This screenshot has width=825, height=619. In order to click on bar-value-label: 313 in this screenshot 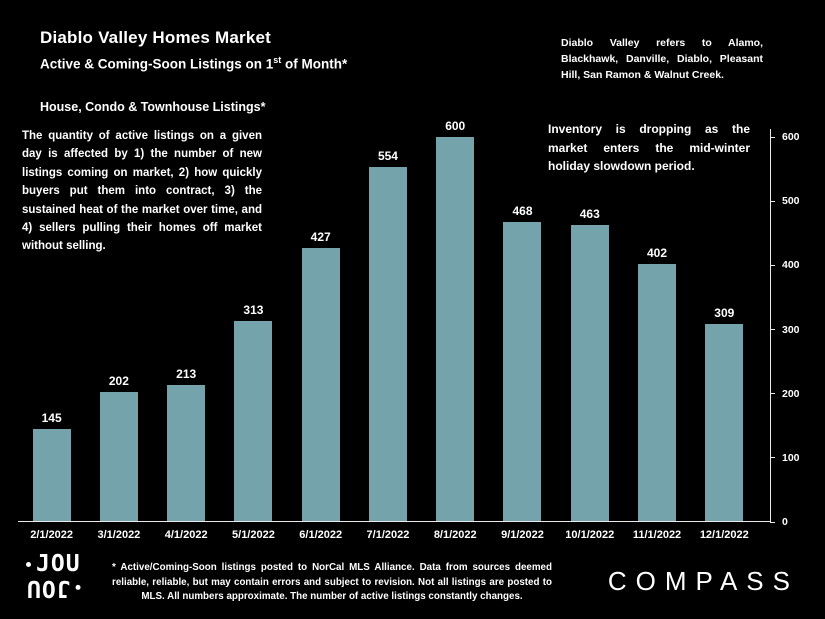, I will do `click(253, 310)`.